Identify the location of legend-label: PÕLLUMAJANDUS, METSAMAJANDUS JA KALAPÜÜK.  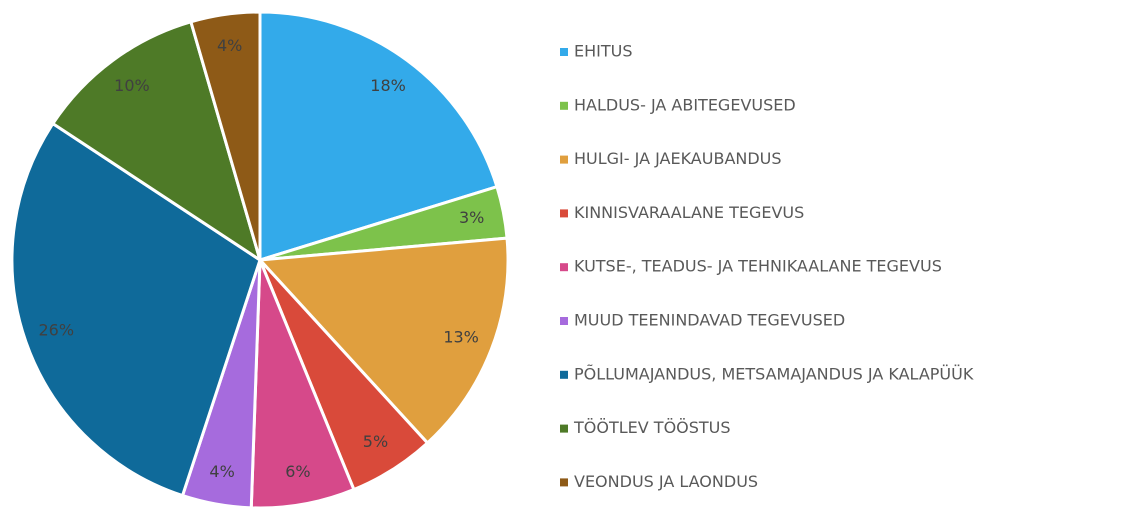
(774, 373).